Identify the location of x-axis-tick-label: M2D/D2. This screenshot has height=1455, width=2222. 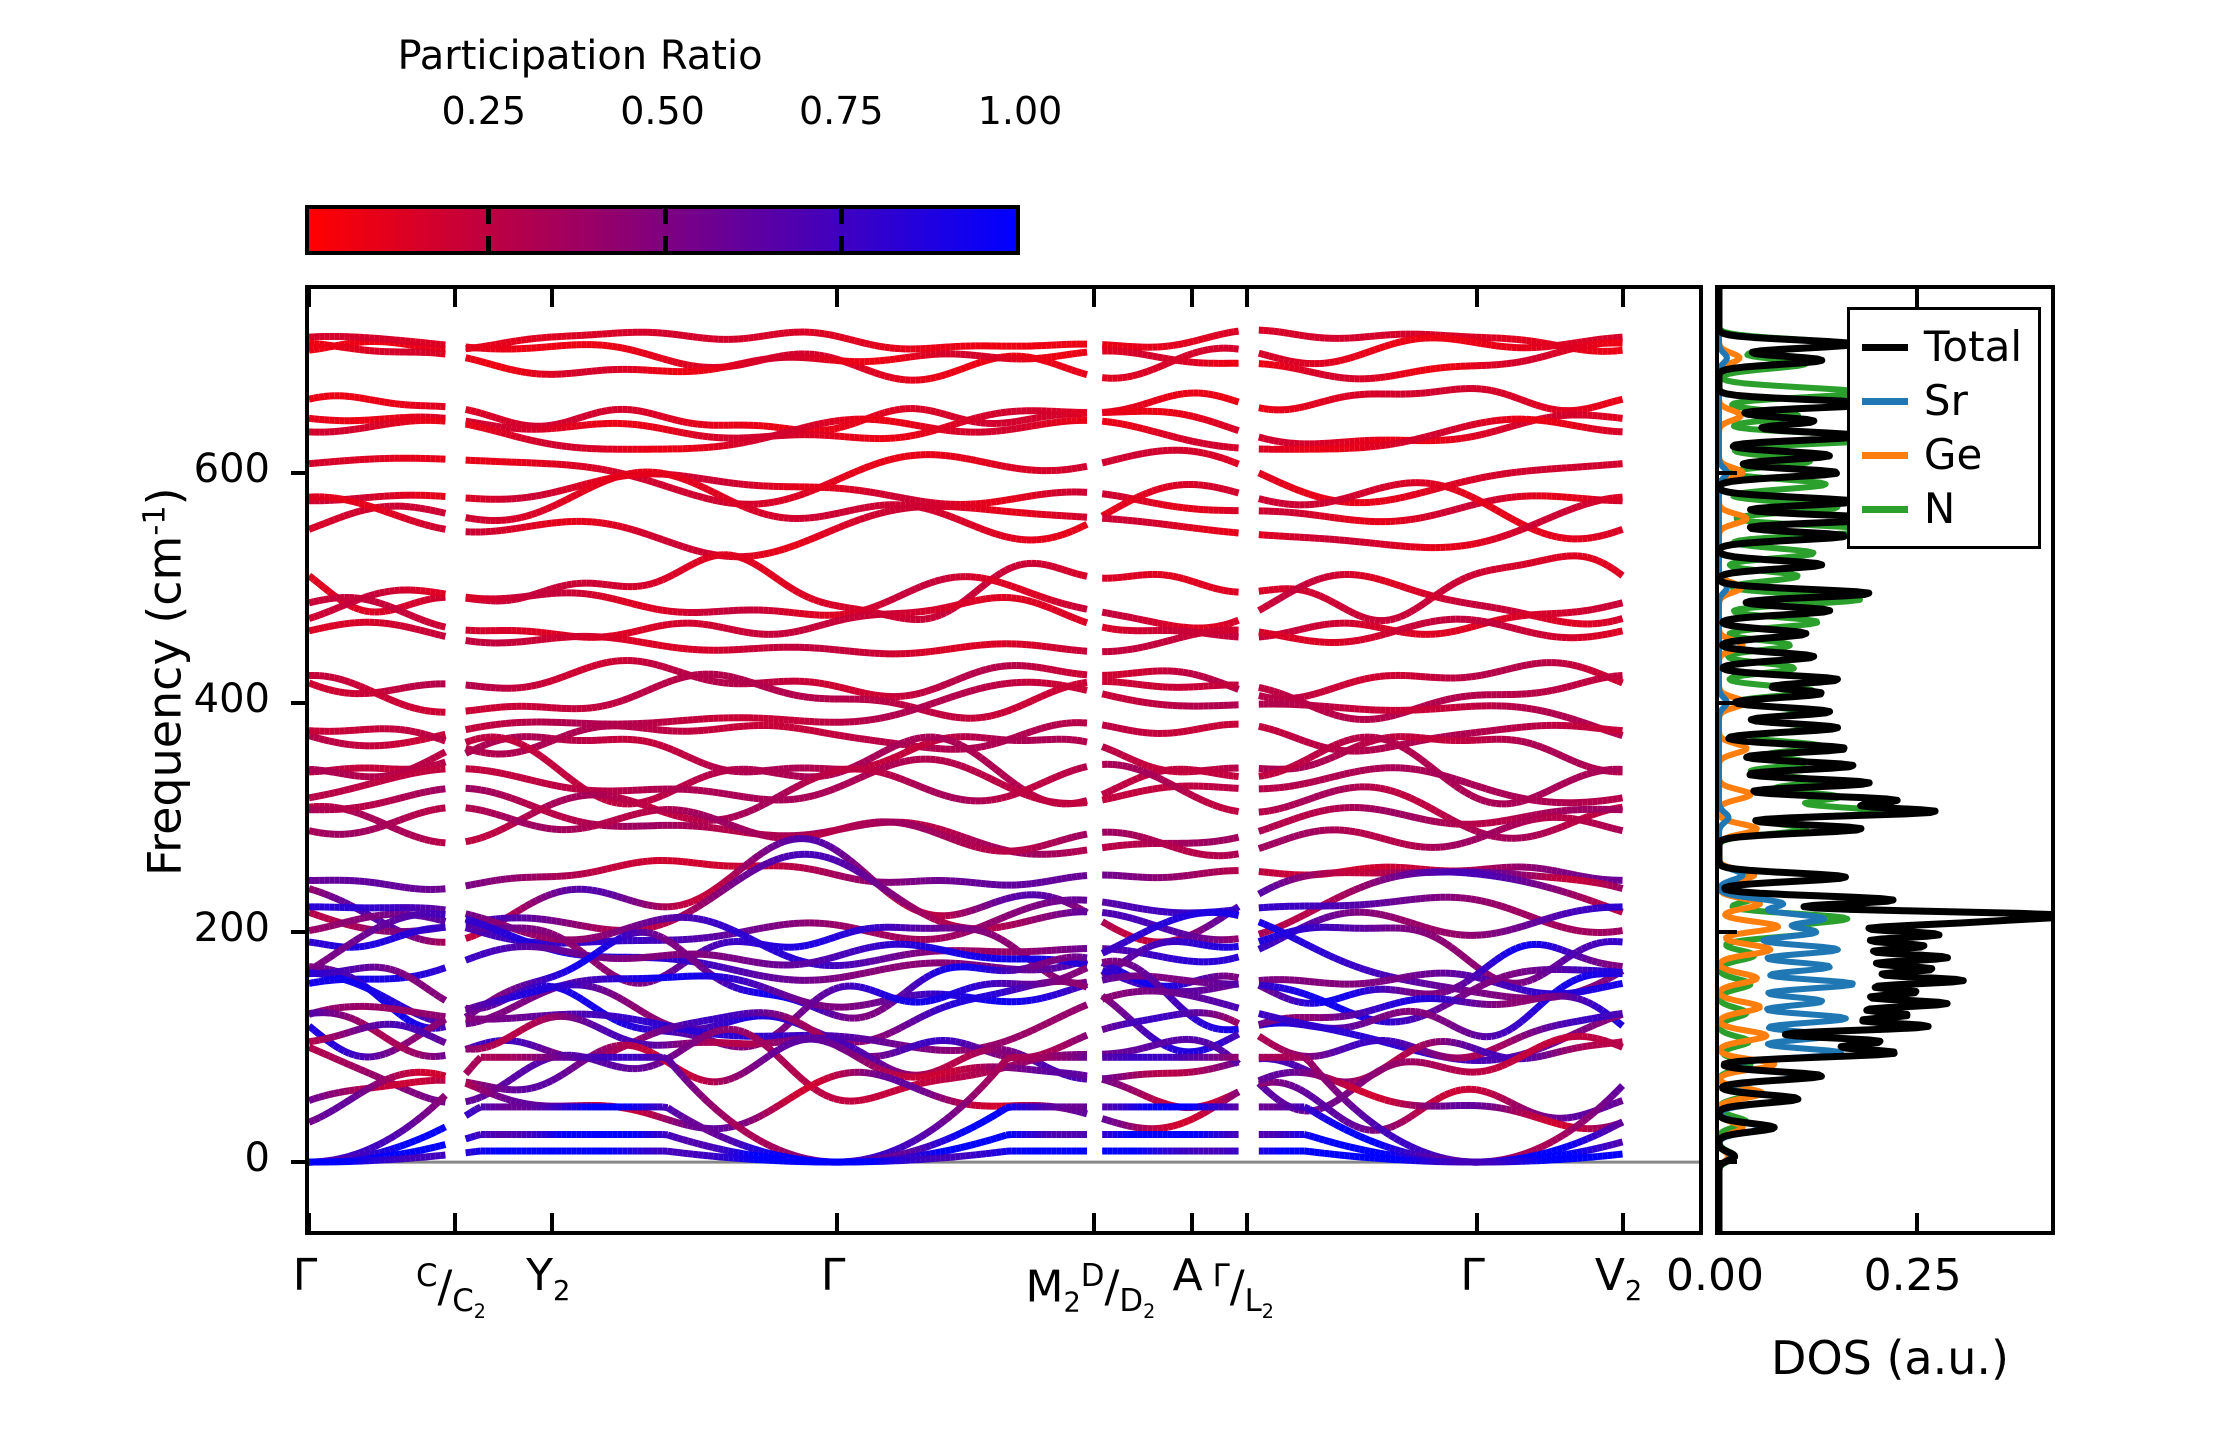
(1090, 1291).